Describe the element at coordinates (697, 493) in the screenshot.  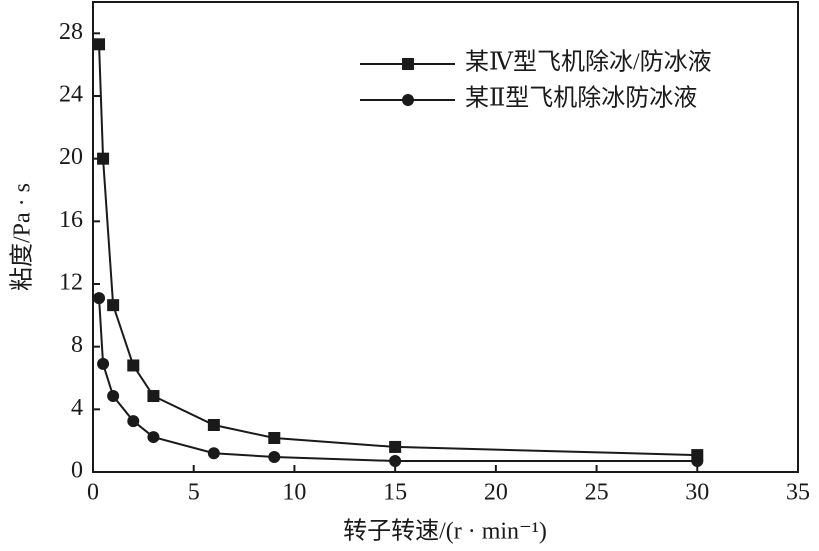
I see `x-tick-label: 30` at that location.